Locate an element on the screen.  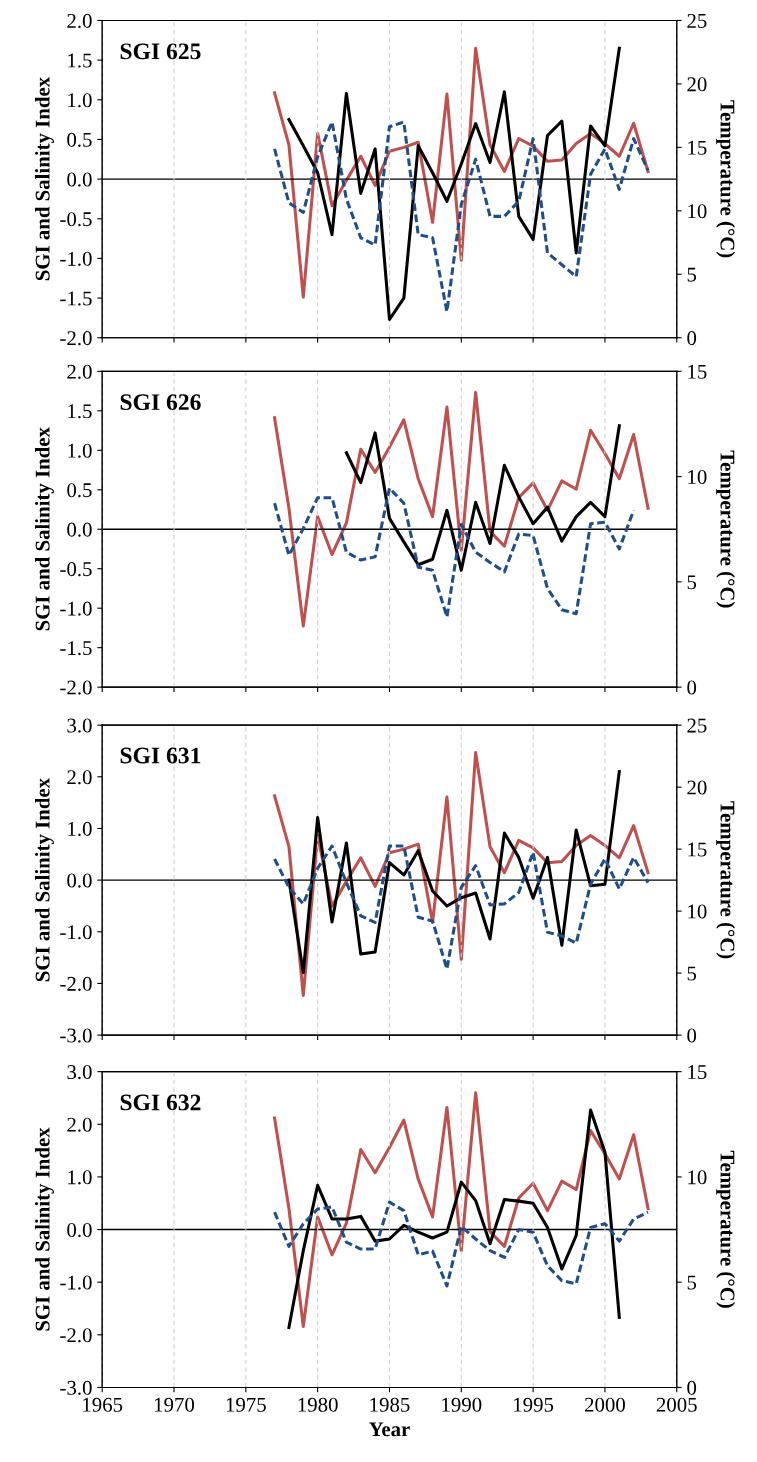
x-tick-label: 1990 is located at coordinates (462, 1404).